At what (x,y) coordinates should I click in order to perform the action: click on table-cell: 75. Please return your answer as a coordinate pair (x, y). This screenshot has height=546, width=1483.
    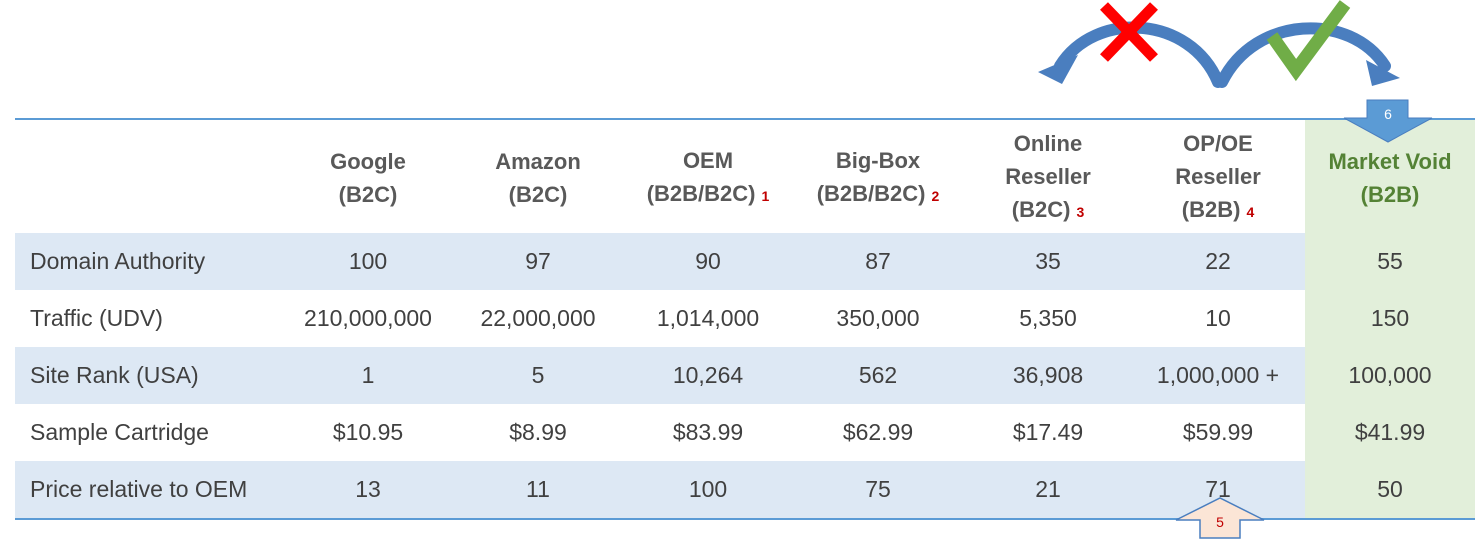
    Looking at the image, I should click on (878, 489).